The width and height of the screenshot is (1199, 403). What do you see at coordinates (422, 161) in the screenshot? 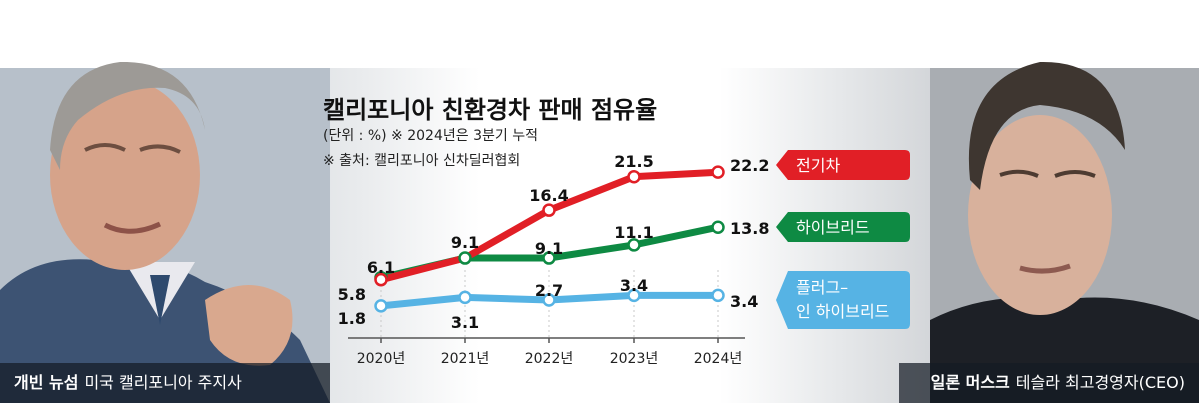
I see `source-note: ※ 출처: 캘리포니아 신차딜러협회` at bounding box center [422, 161].